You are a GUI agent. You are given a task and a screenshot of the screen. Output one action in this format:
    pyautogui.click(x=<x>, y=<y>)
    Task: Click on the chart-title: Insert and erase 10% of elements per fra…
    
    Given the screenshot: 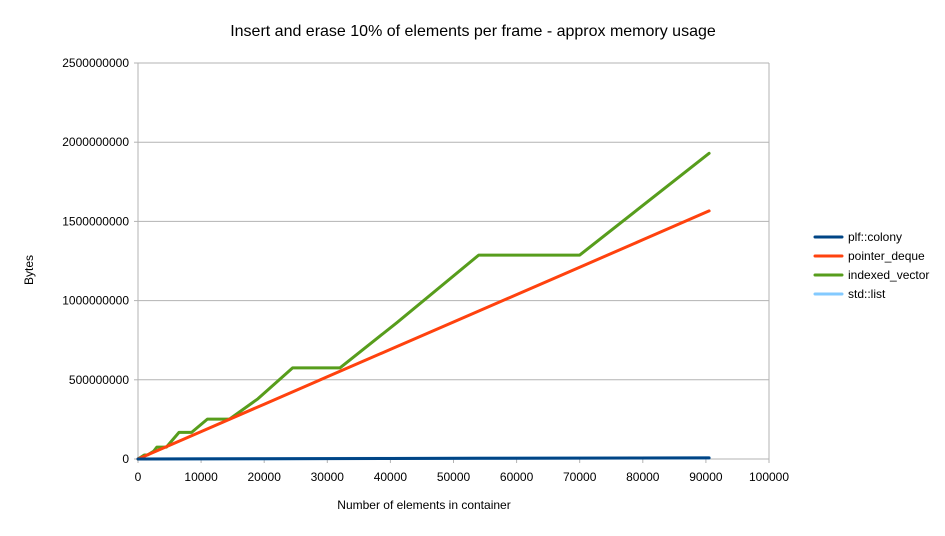 What is the action you would take?
    pyautogui.click(x=473, y=31)
    